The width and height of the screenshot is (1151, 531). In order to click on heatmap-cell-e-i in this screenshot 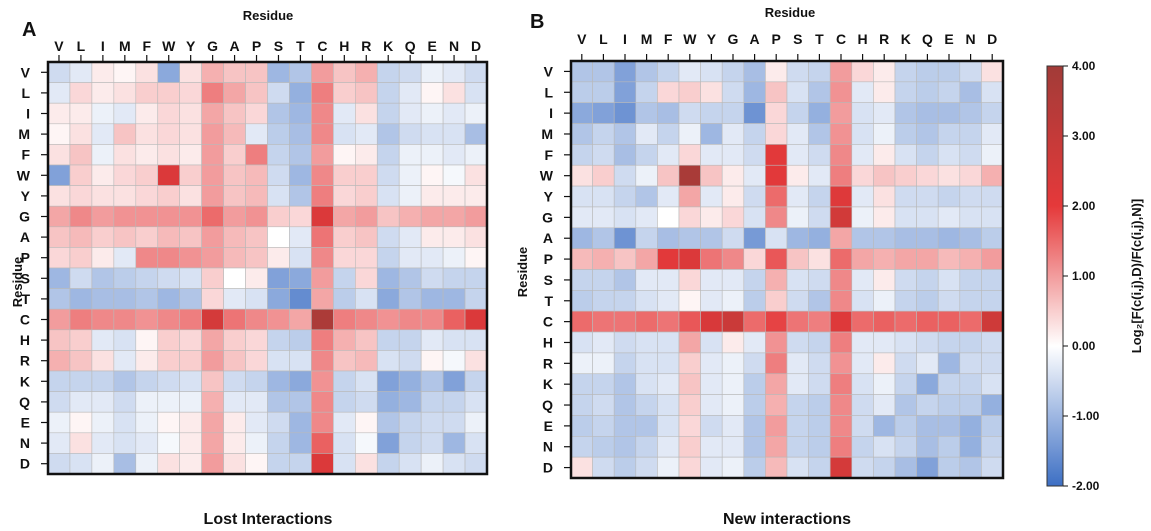, I will do `click(103, 422)`.